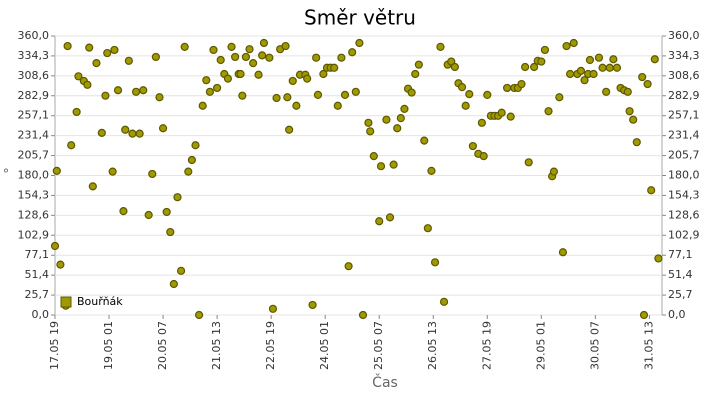 This screenshot has width=720, height=404. Describe the element at coordinates (680, 254) in the screenshot. I see `y2-tick-label: 77,1` at that location.